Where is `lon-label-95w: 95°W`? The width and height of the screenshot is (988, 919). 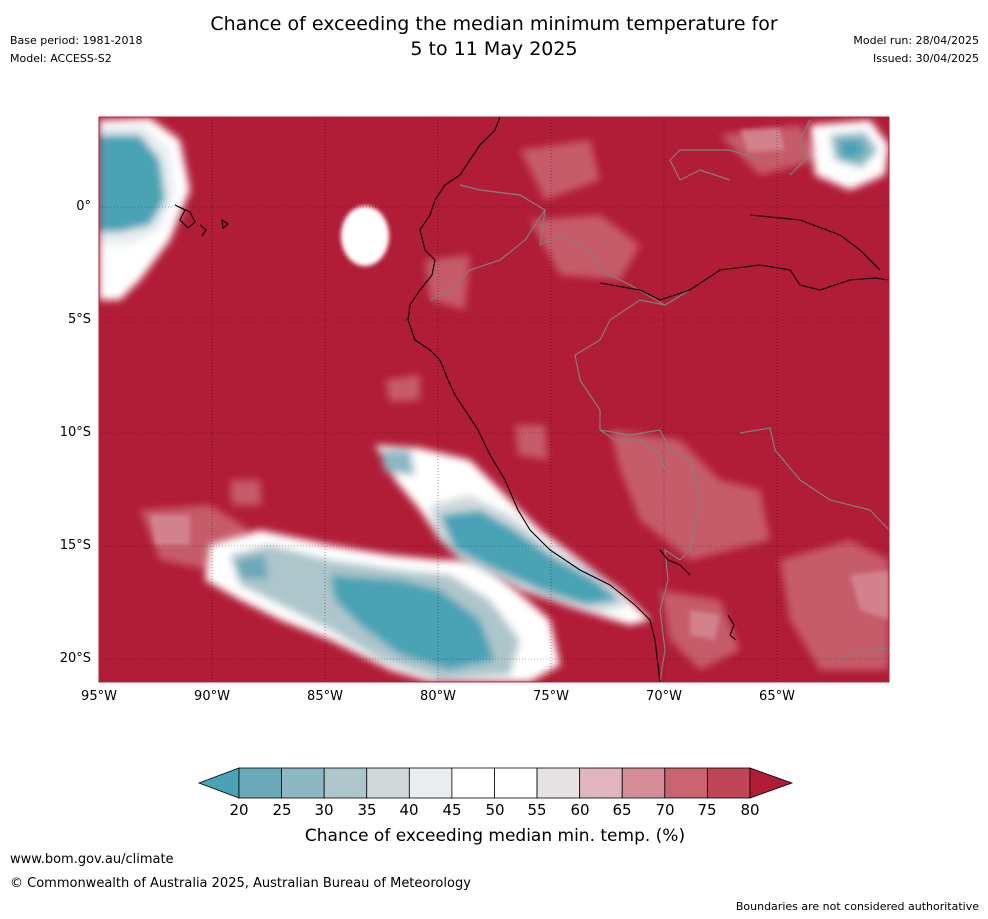
lon-label-95w: 95°W is located at coordinates (99, 696).